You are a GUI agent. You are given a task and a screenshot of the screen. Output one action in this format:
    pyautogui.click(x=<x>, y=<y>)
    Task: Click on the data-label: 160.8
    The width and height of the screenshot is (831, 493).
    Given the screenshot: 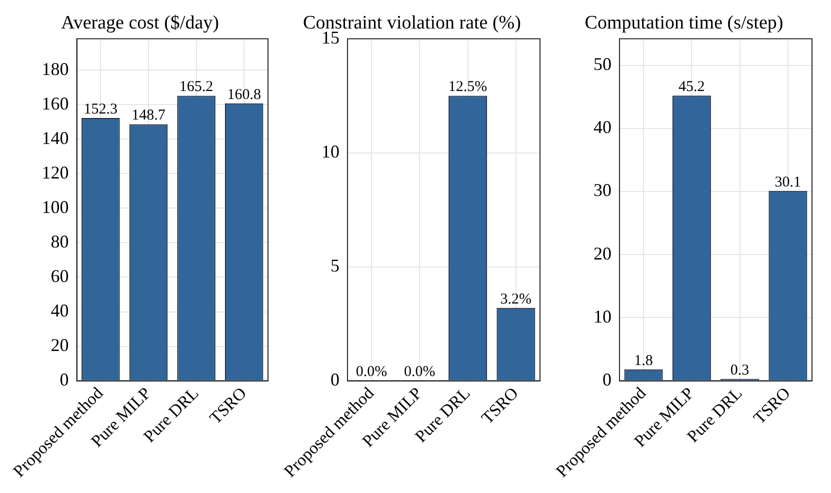 What is the action you would take?
    pyautogui.click(x=244, y=94)
    